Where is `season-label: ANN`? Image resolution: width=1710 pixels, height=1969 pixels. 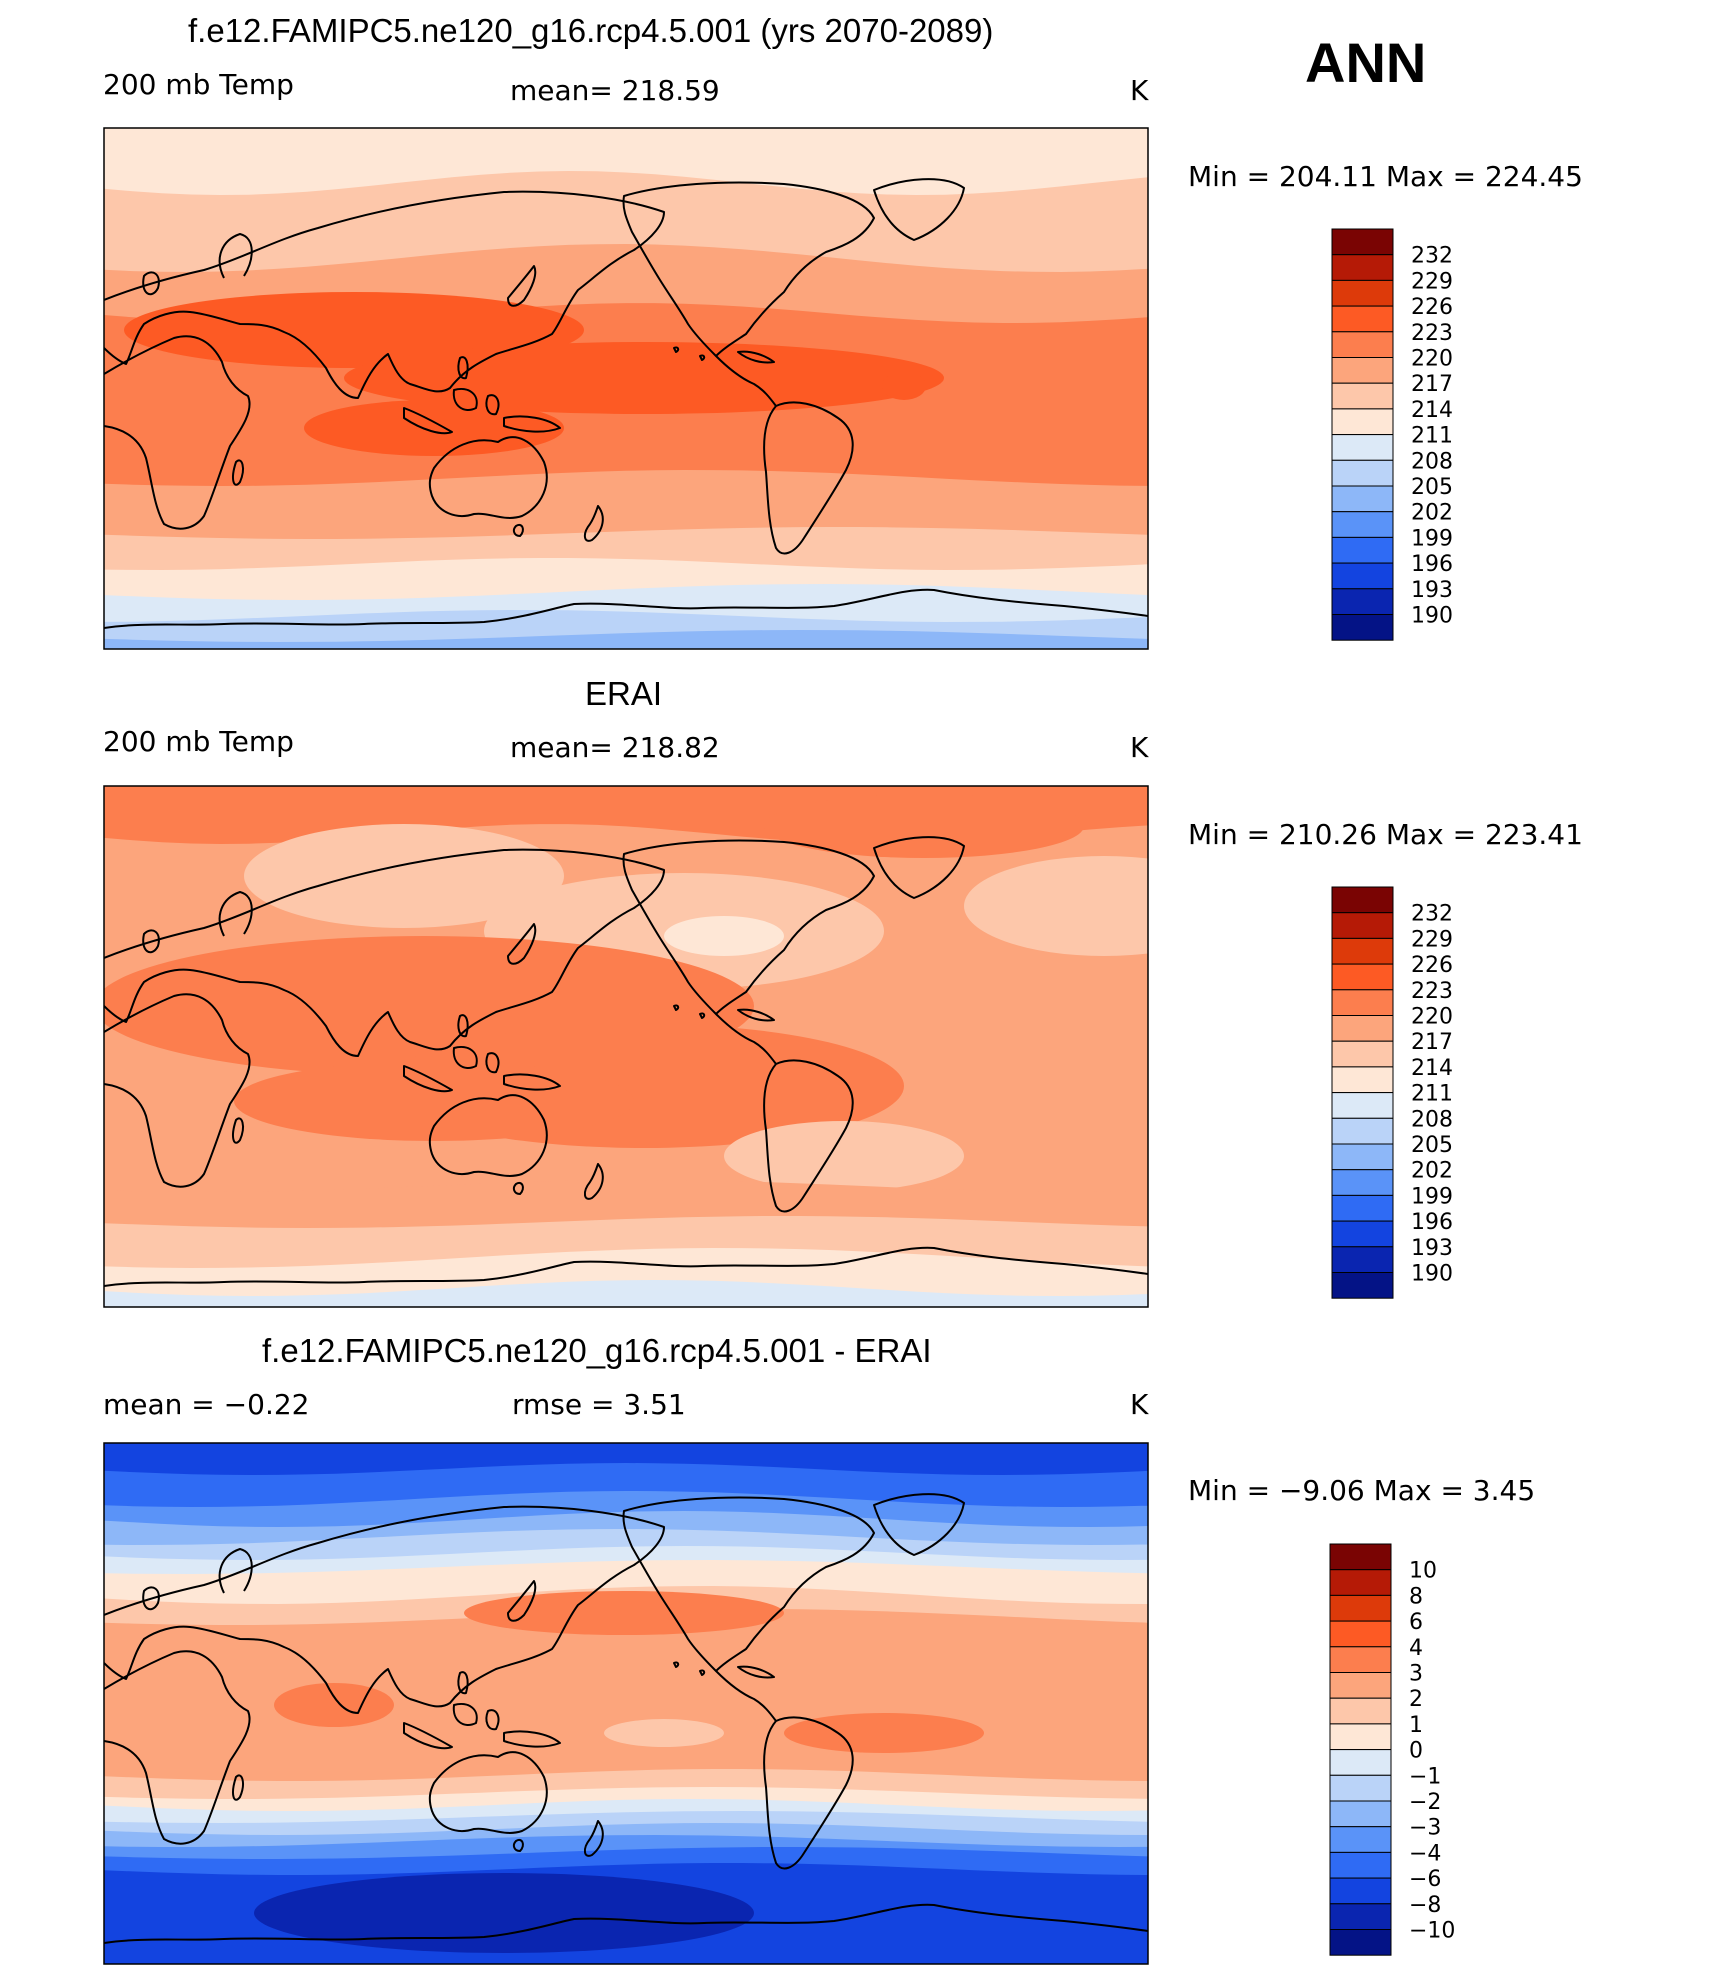 season-label: ANN is located at coordinates (1366, 62).